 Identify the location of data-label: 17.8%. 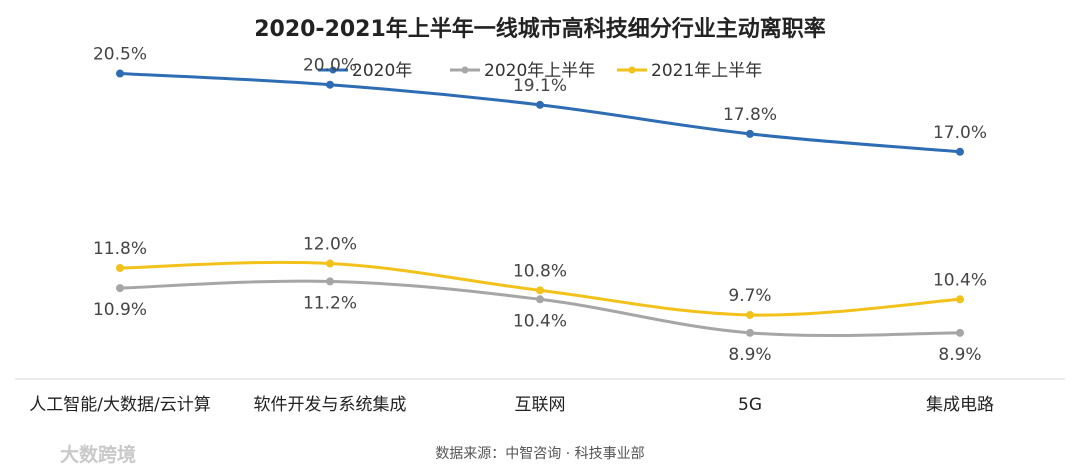
(750, 115).